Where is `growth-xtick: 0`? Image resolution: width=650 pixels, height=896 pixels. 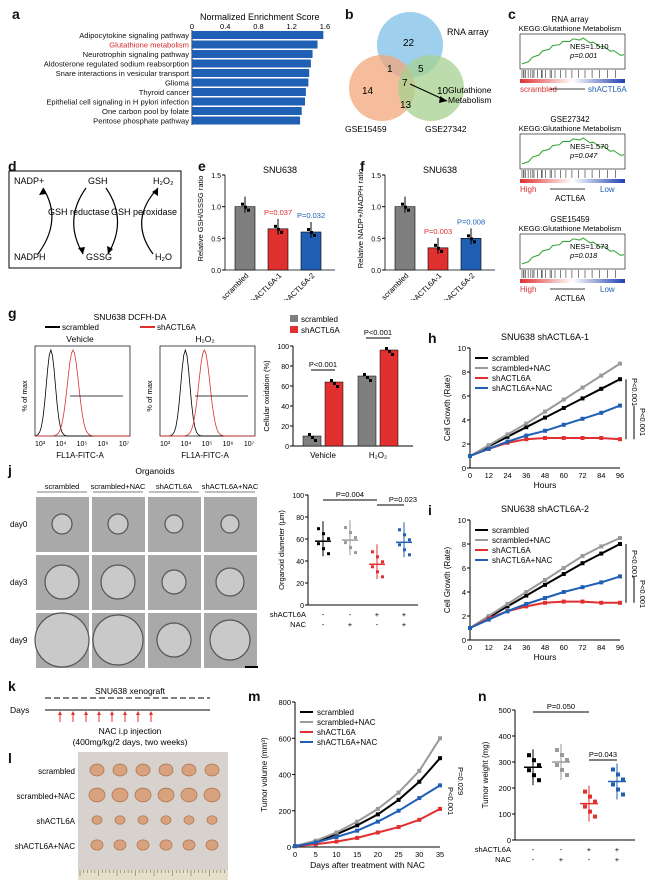
growth-xtick: 0 is located at coordinates (470, 647).